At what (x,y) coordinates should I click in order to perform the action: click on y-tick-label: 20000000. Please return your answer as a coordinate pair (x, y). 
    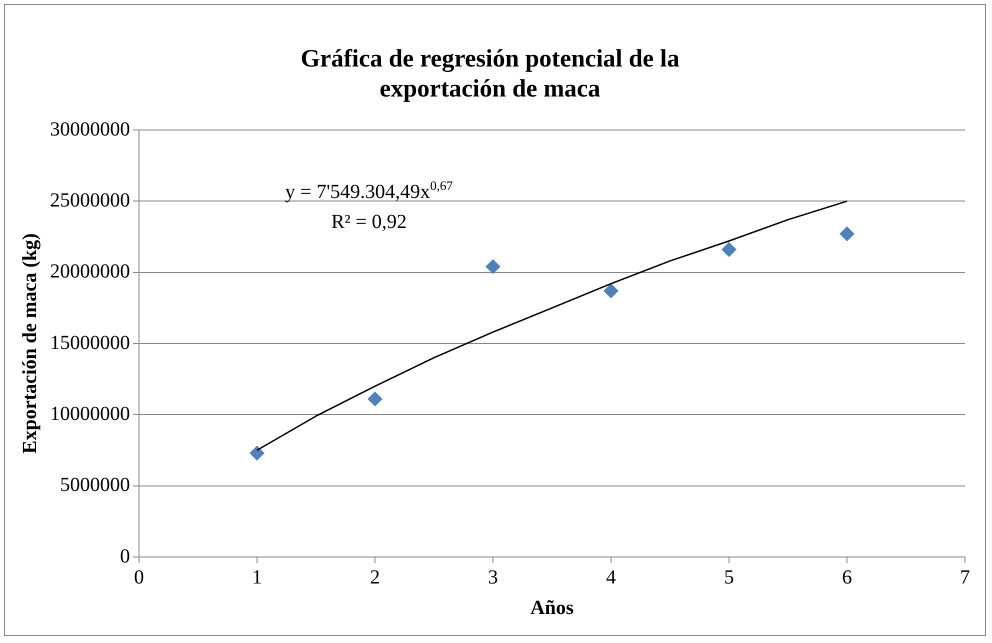
    Looking at the image, I should click on (90, 271).